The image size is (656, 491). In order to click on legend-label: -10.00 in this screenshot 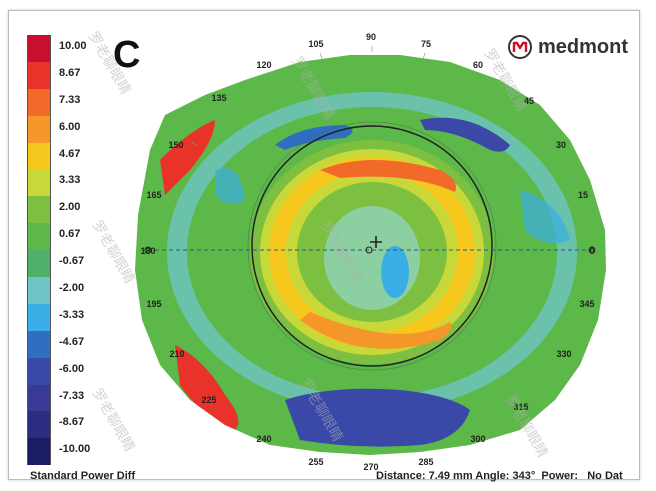, I will do `click(75, 449)`.